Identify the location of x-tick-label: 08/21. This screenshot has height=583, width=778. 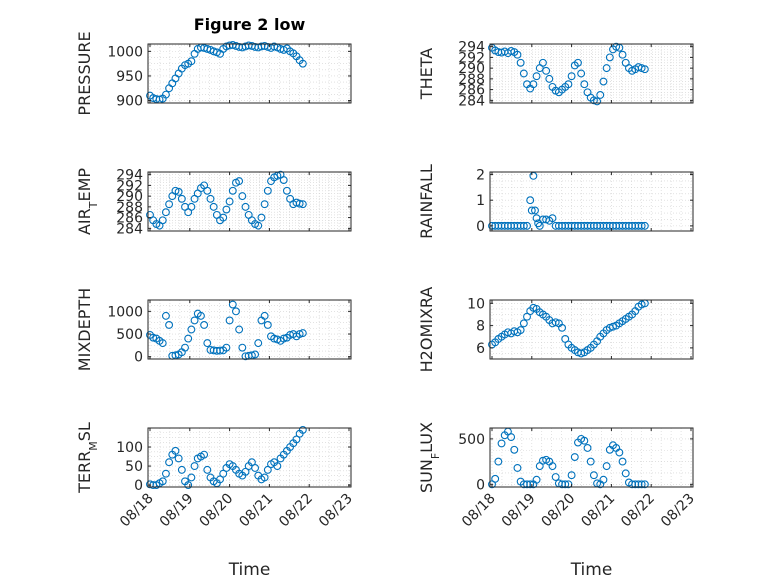
(598, 511).